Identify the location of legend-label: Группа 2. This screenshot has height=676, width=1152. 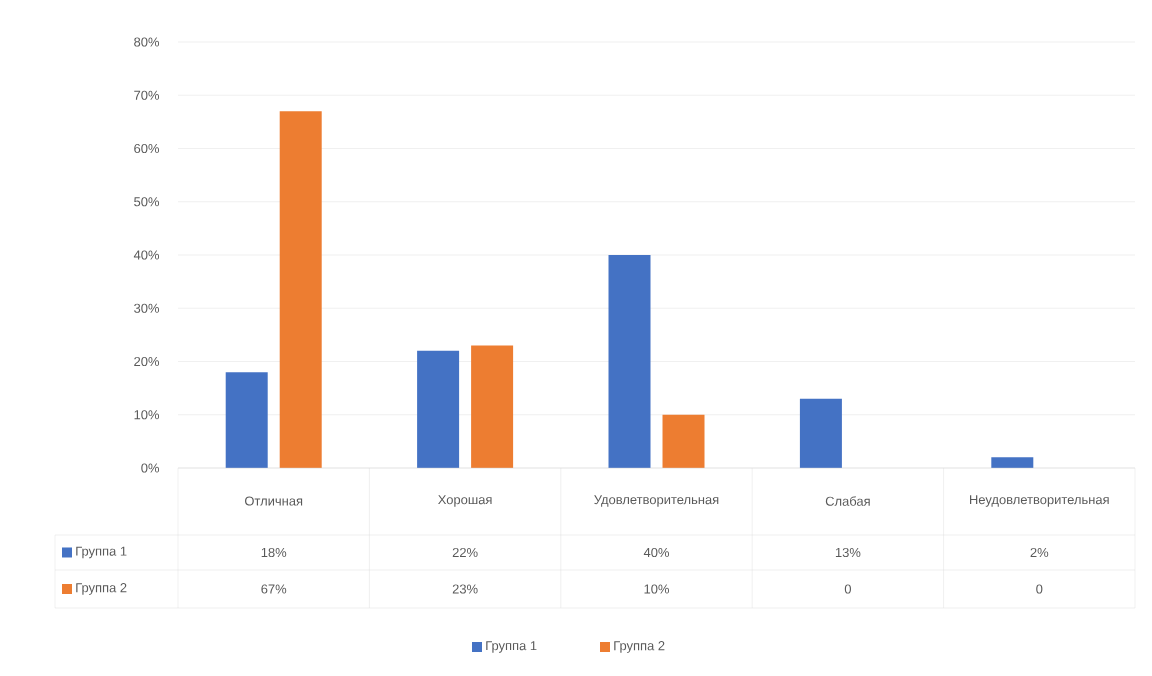
(639, 647).